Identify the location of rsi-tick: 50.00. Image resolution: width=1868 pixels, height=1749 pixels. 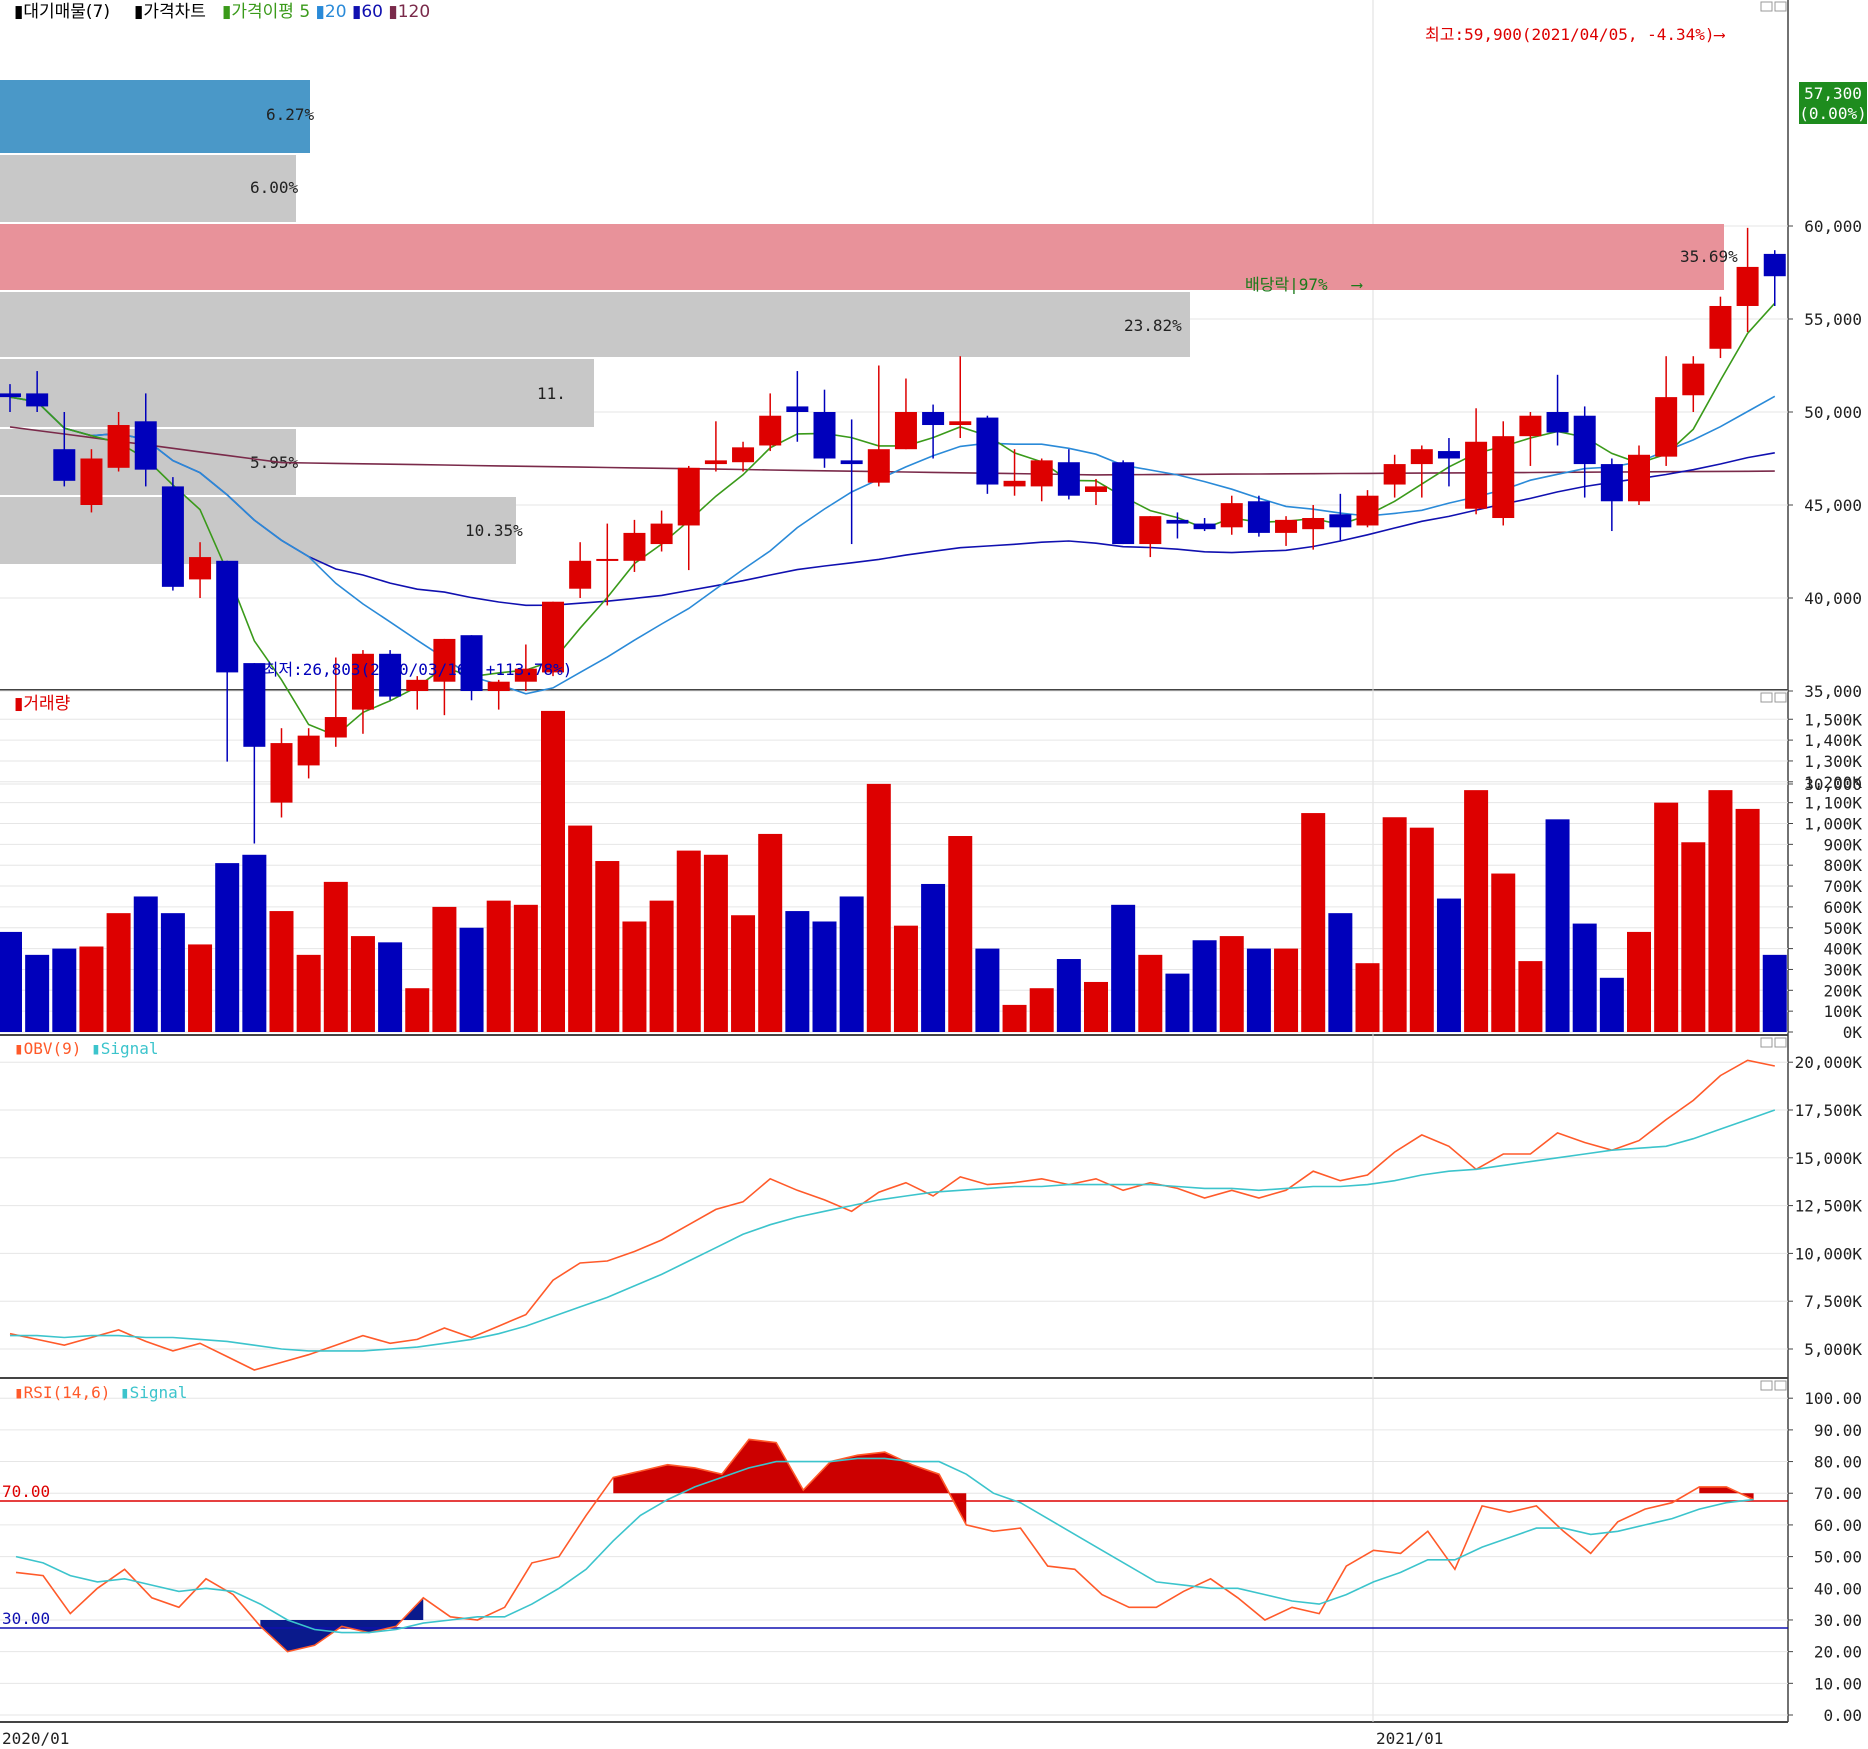
(1838, 1557).